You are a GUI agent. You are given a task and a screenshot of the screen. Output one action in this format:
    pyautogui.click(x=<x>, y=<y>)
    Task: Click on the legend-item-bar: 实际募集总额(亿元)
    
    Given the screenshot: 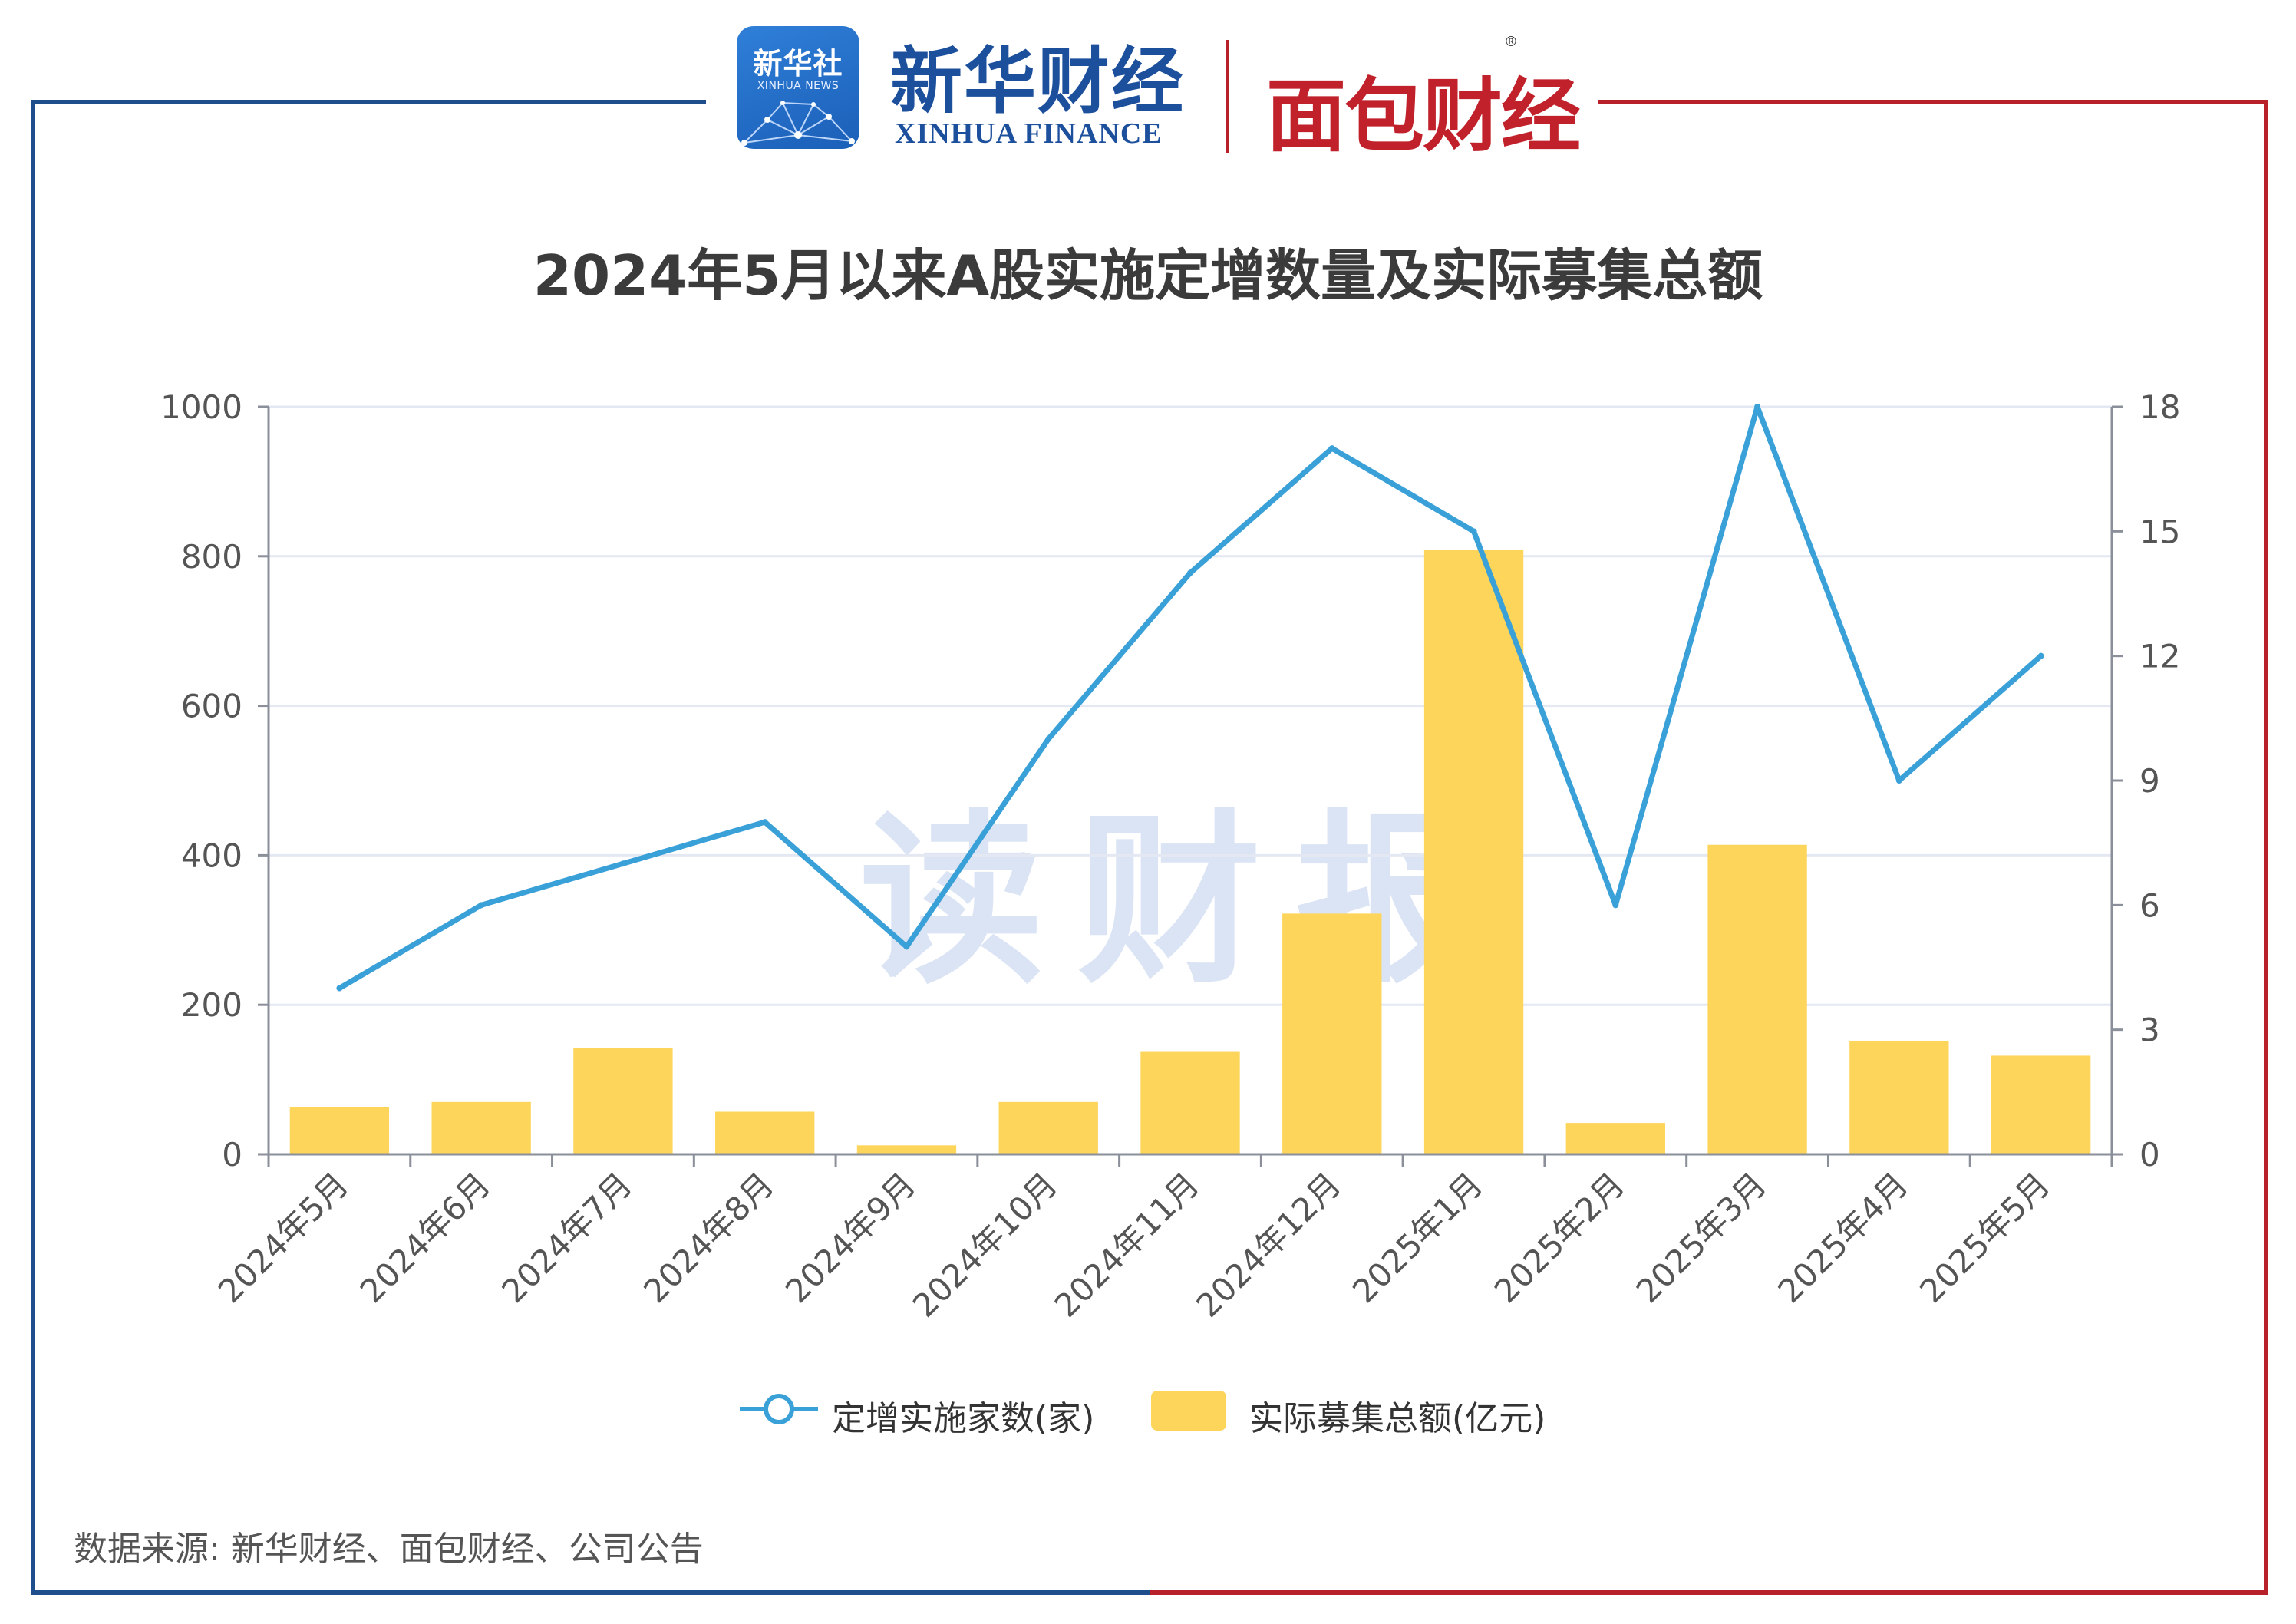 What is the action you would take?
    pyautogui.click(x=1389, y=1409)
    